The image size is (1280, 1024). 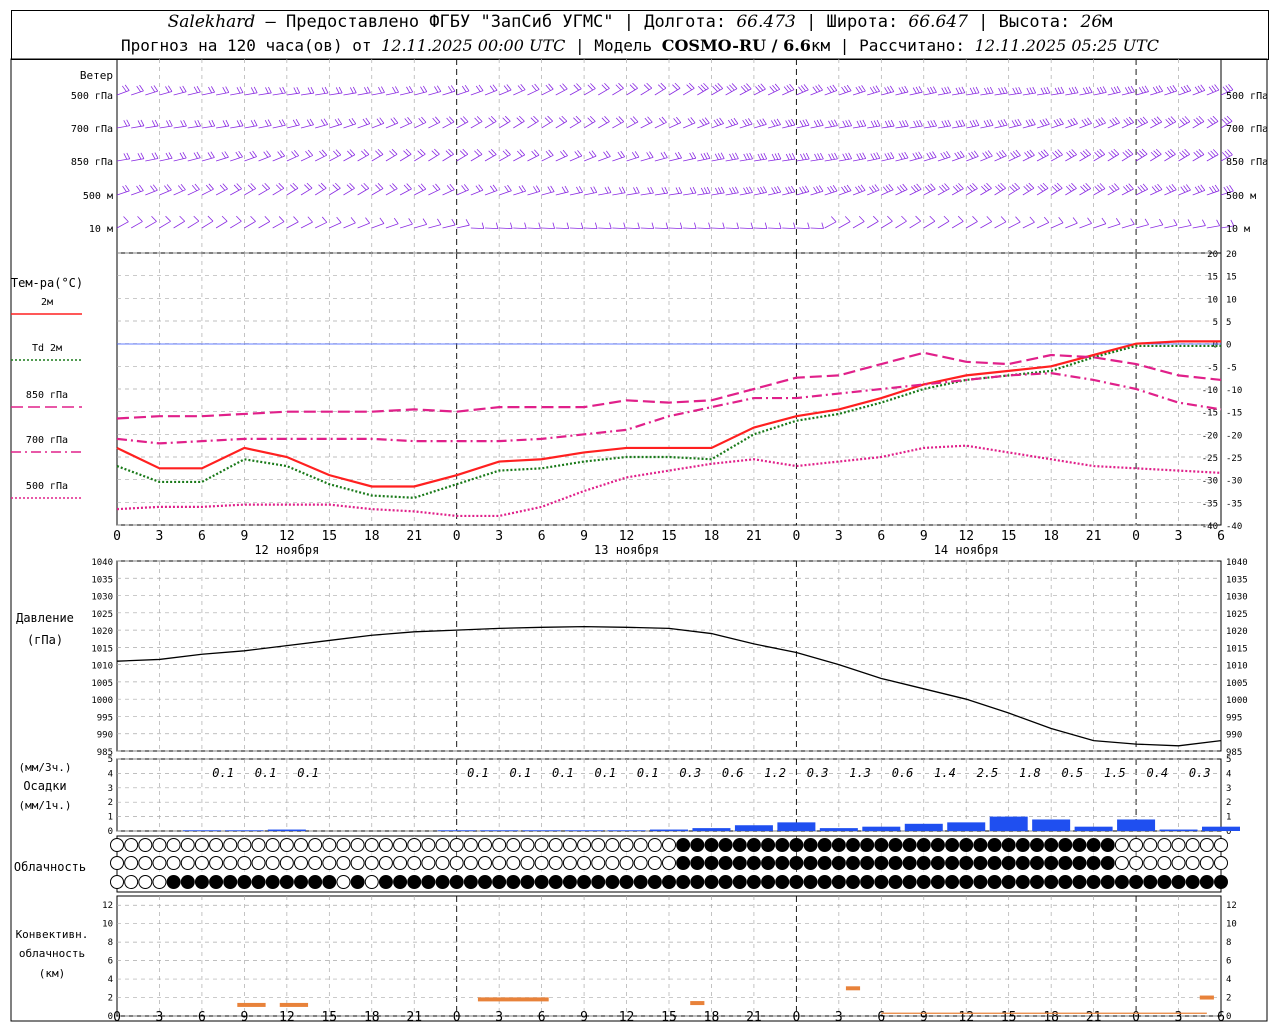 I want to click on conv-xtick: 15, so click(x=1009, y=1017).